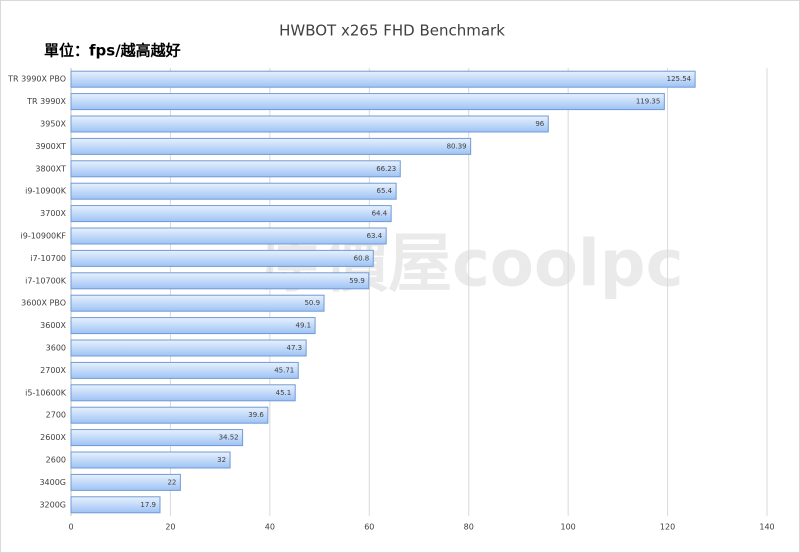 This screenshot has height=553, width=800. Describe the element at coordinates (70, 527) in the screenshot. I see `x-tick-label: 0` at that location.